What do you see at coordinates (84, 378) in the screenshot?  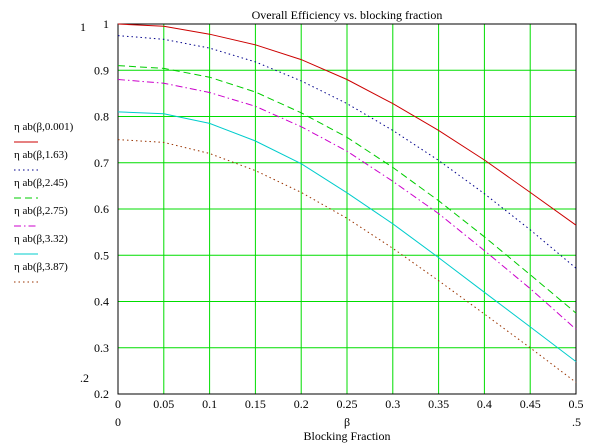 I see `y-limit-min-label: .2` at bounding box center [84, 378].